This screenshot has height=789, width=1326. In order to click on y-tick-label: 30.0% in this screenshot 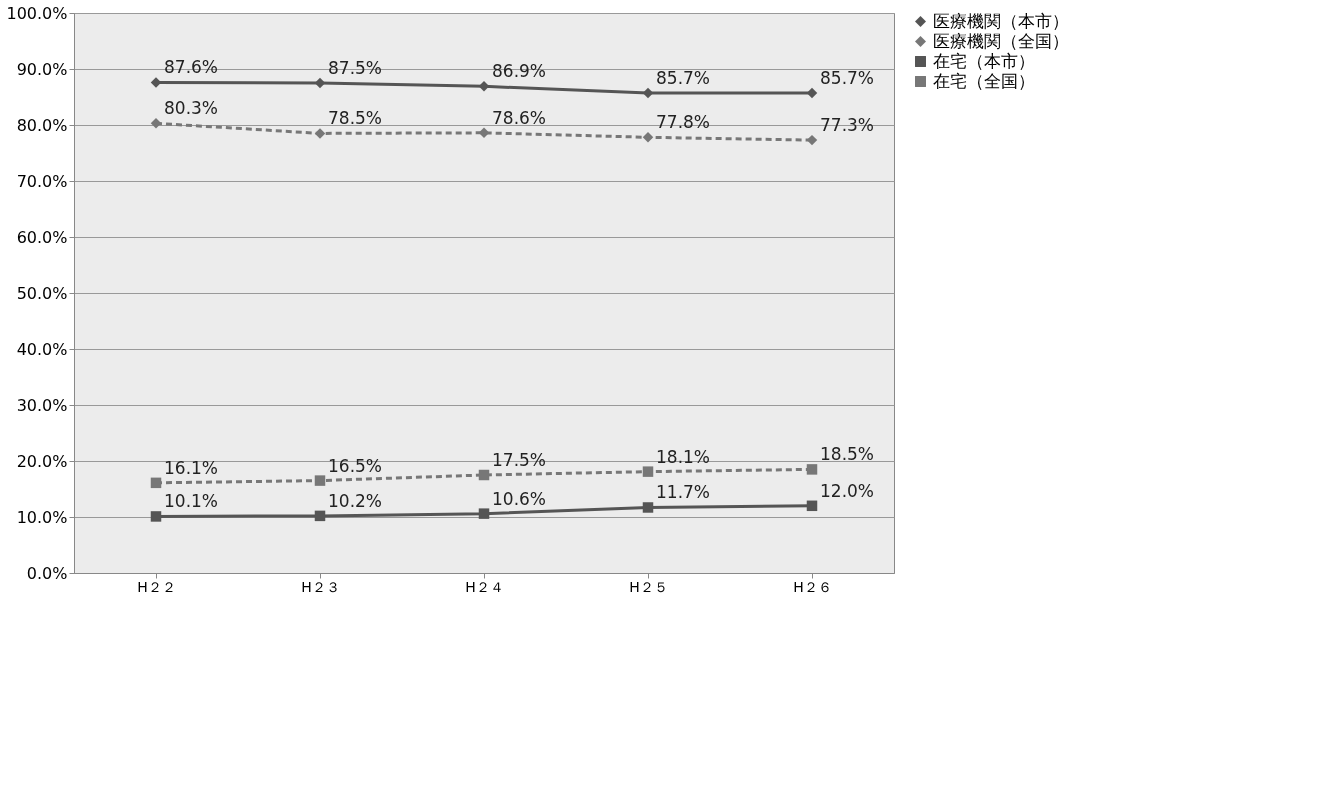, I will do `click(42, 405)`.